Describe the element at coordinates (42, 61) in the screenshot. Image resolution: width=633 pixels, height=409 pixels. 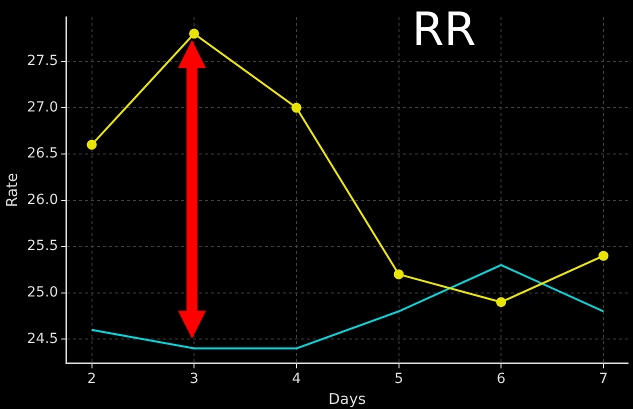
I see `y-tick-label: 27.5` at that location.